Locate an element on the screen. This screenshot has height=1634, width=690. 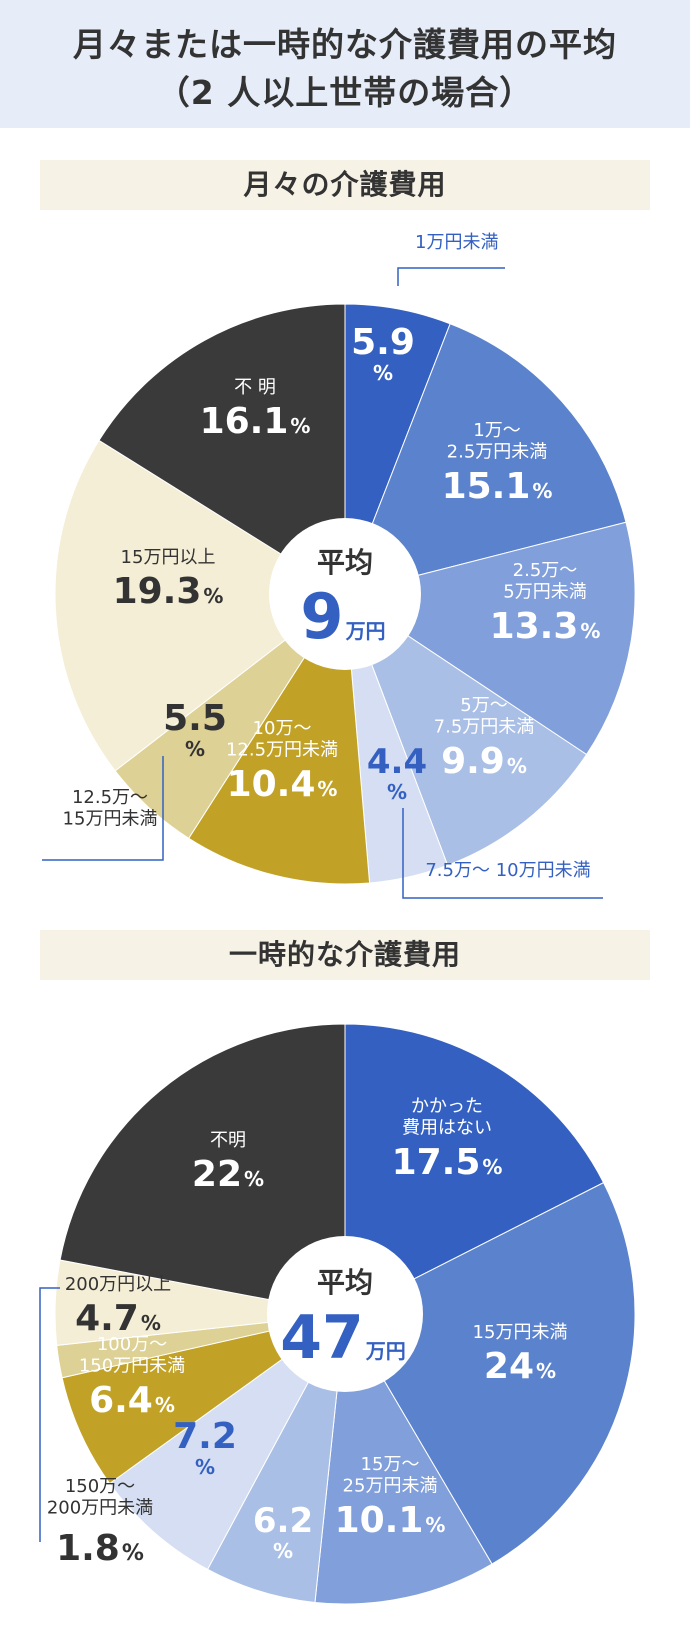
slice-value-5: 4.4% is located at coordinates (397, 773).